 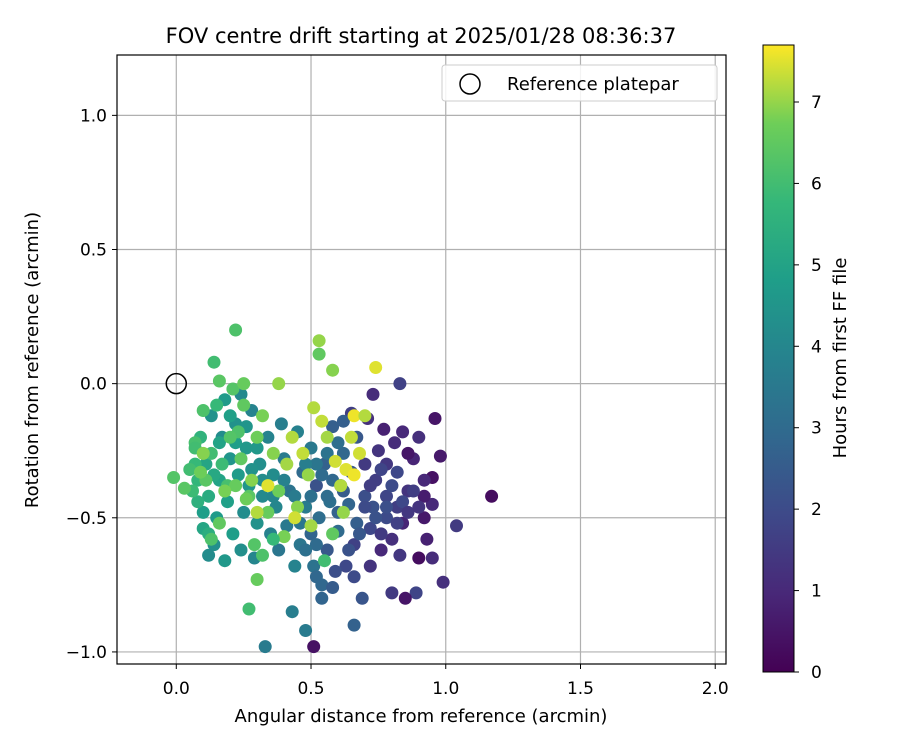 I want to click on colorbar-tick-label: 5, so click(x=816, y=266).